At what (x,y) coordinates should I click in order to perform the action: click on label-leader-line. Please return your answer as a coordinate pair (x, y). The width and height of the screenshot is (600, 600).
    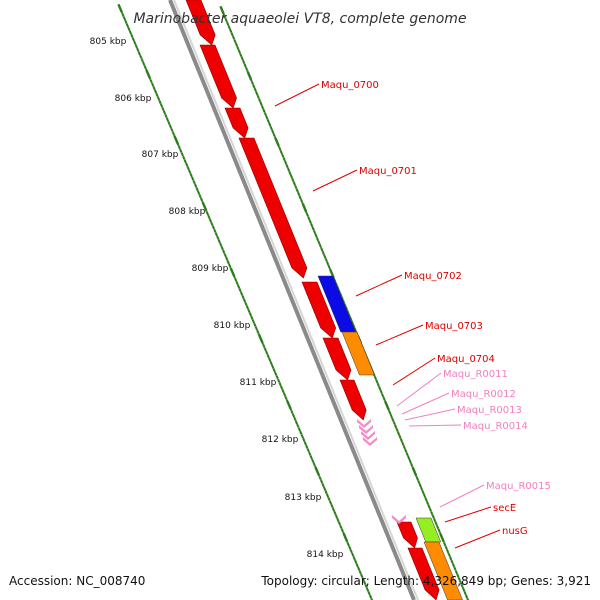
    Looking at the image, I should click on (297, 95).